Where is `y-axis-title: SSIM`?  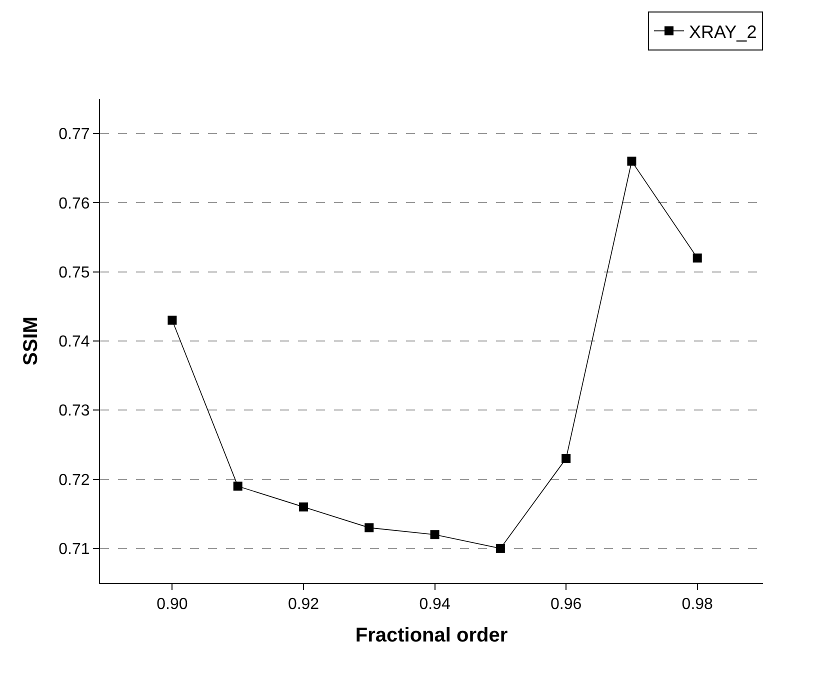 y-axis-title: SSIM is located at coordinates (31, 341).